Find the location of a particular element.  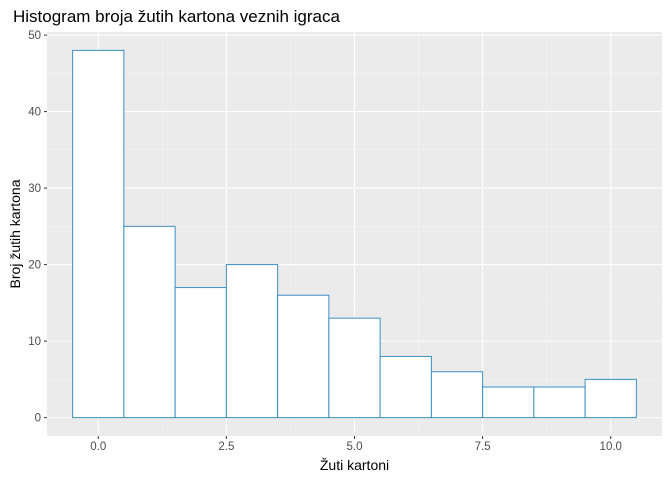

y-tick-label: 20 is located at coordinates (34, 266).